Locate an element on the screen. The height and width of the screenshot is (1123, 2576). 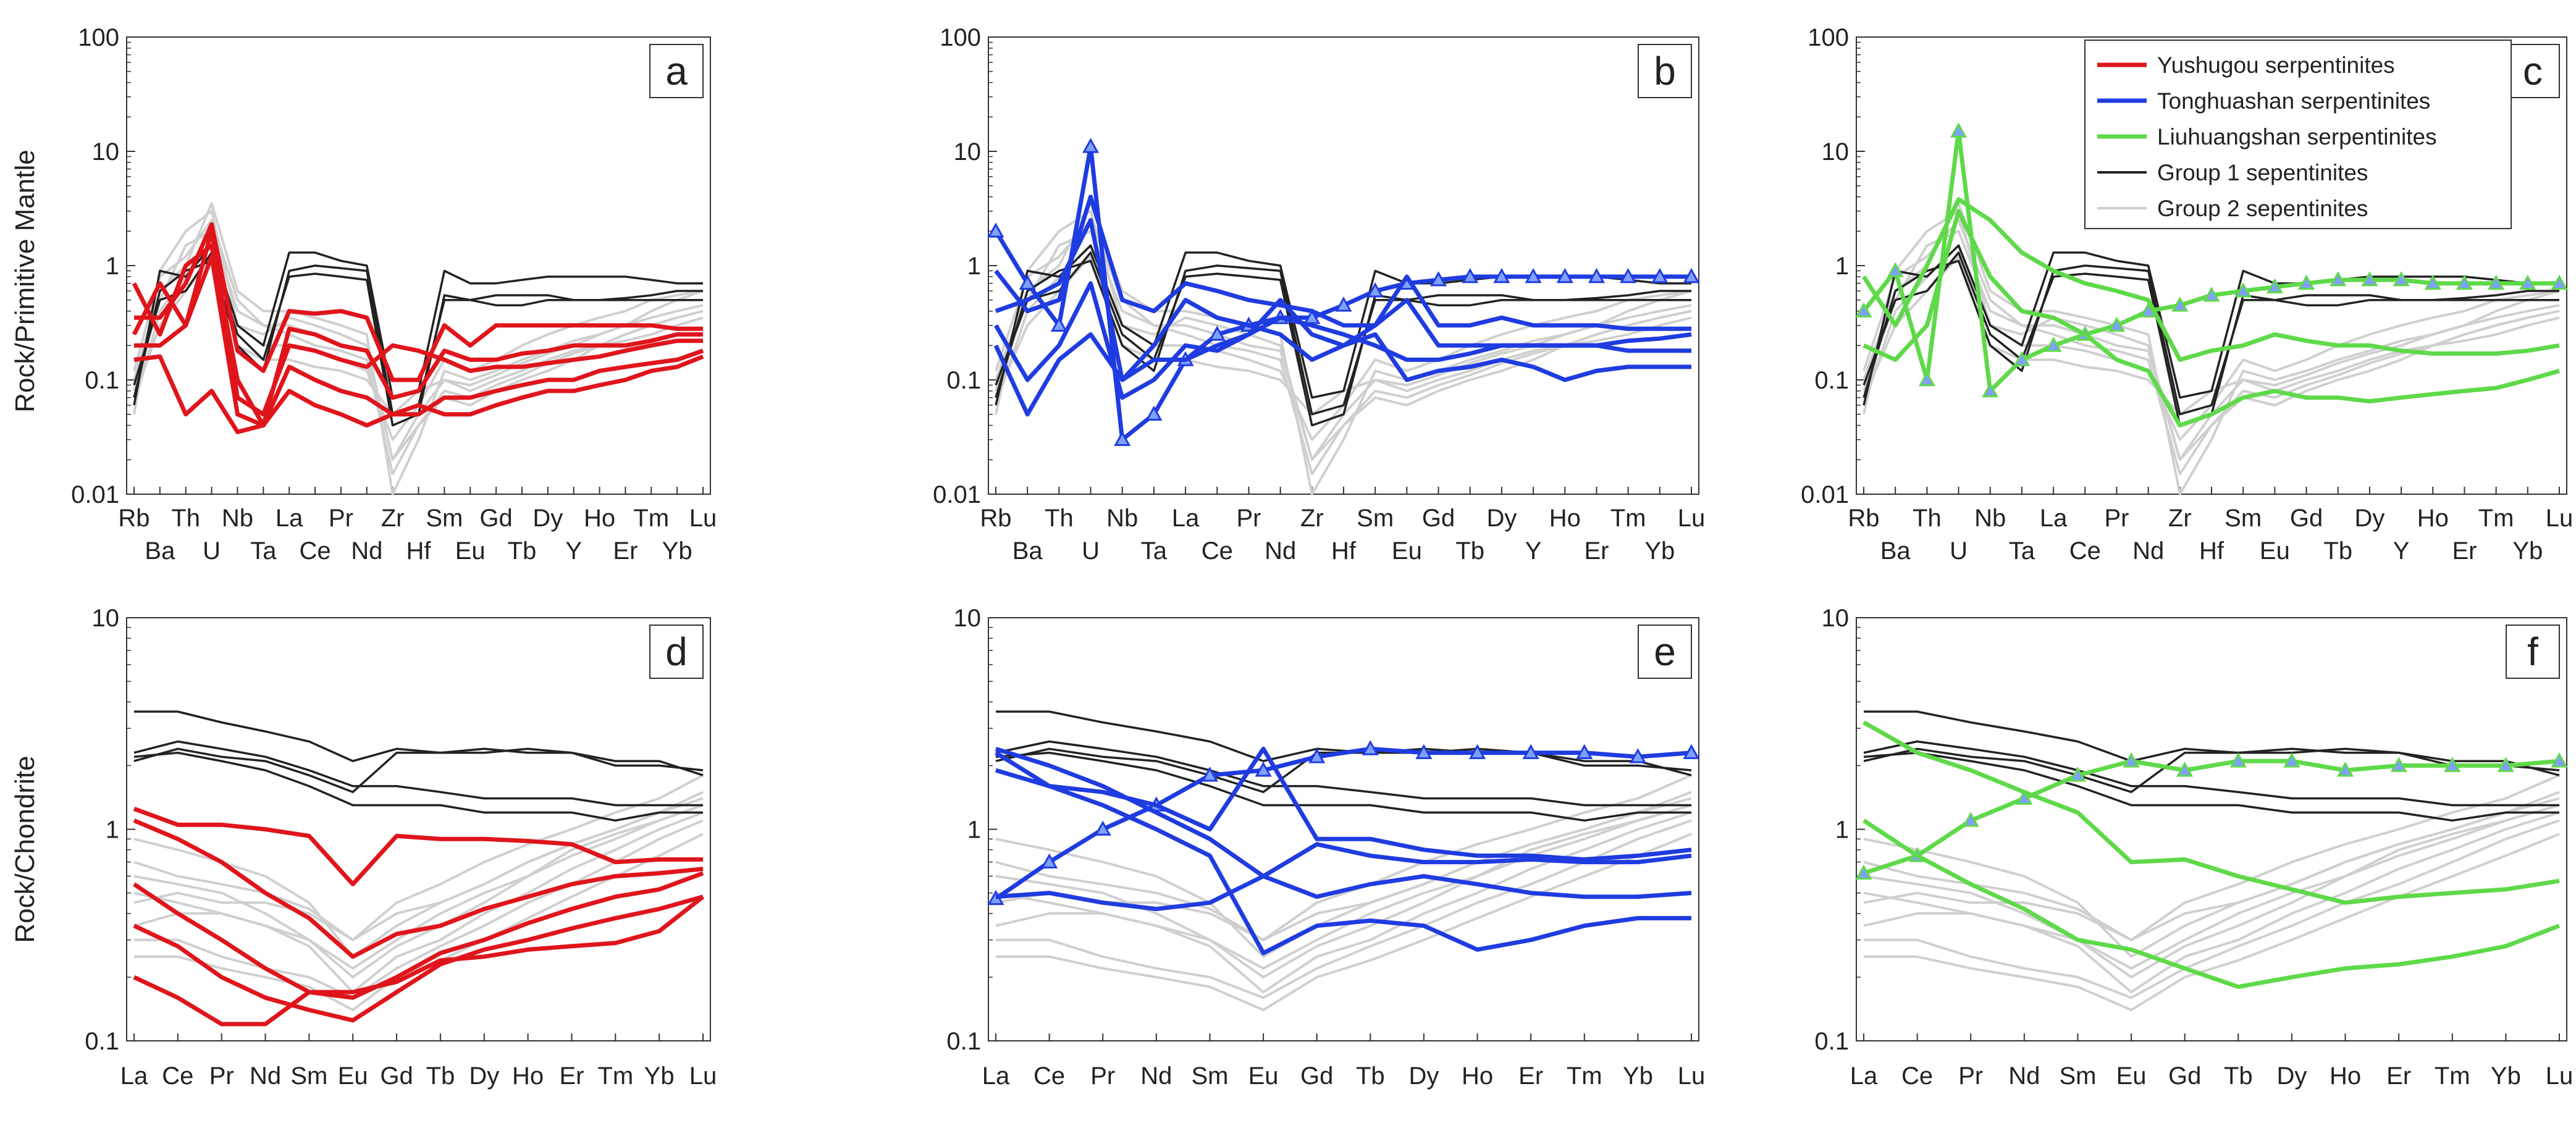
x-tick-label: Ta is located at coordinates (1154, 551).